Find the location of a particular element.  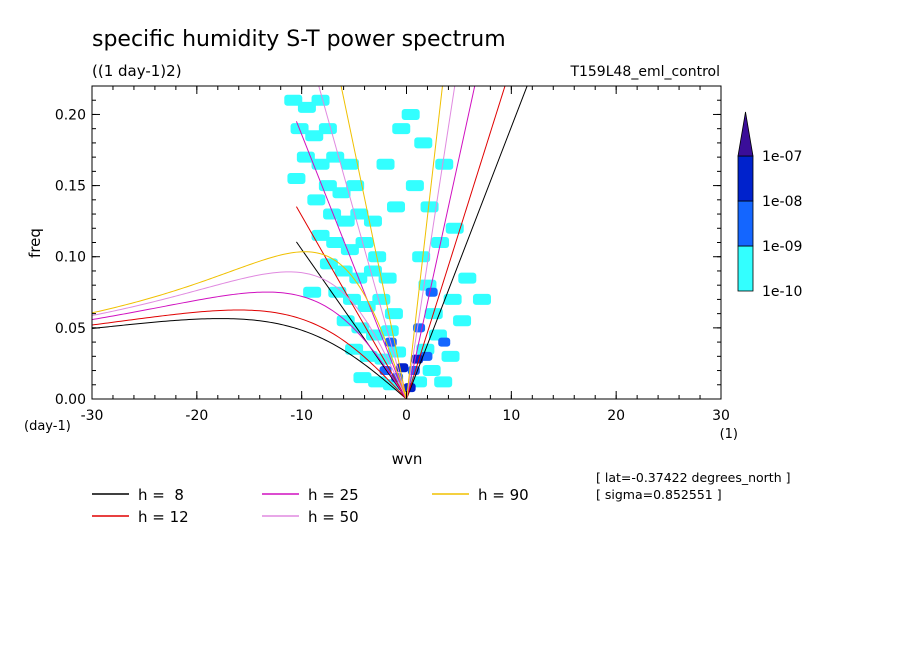

legend-label: h = 25 is located at coordinates (333, 495).